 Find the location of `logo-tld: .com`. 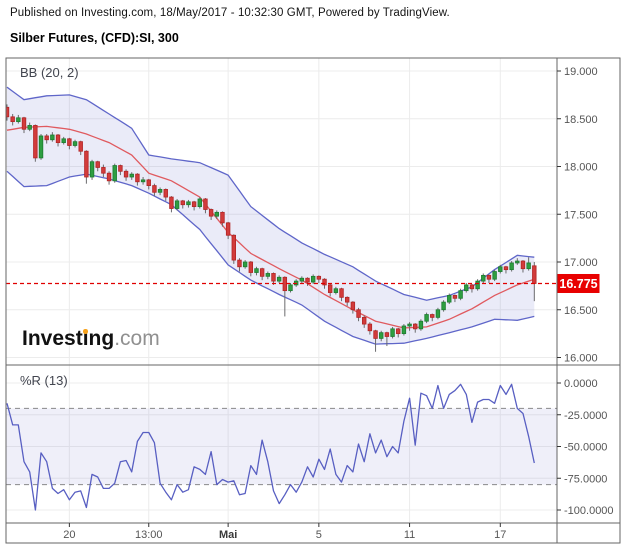

logo-tld: .com is located at coordinates (137, 338).